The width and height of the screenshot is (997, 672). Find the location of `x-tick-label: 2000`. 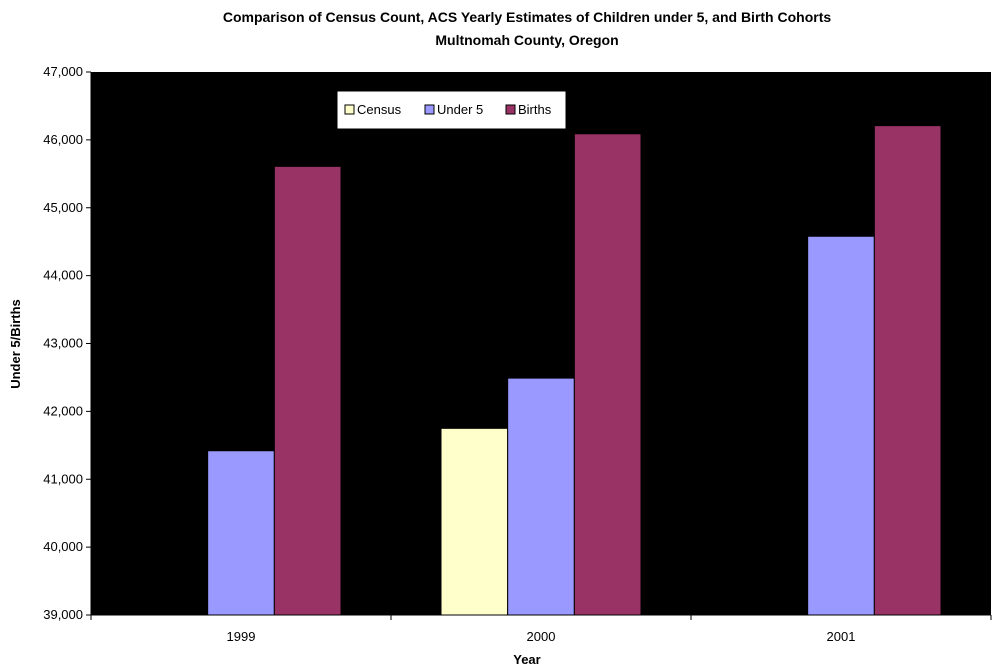

x-tick-label: 2000 is located at coordinates (541, 636).